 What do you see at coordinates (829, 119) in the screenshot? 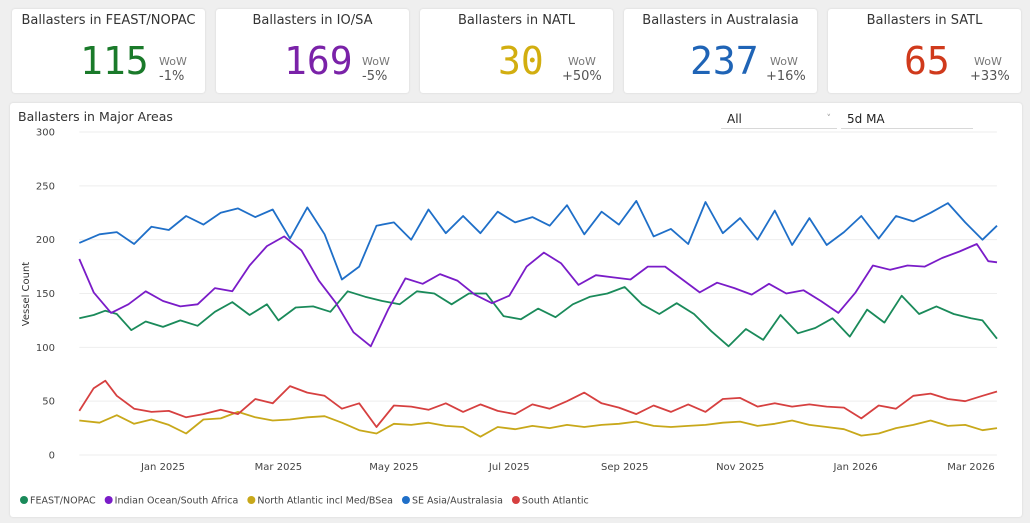
I see `chevron-down-icon: ˅` at bounding box center [829, 119].